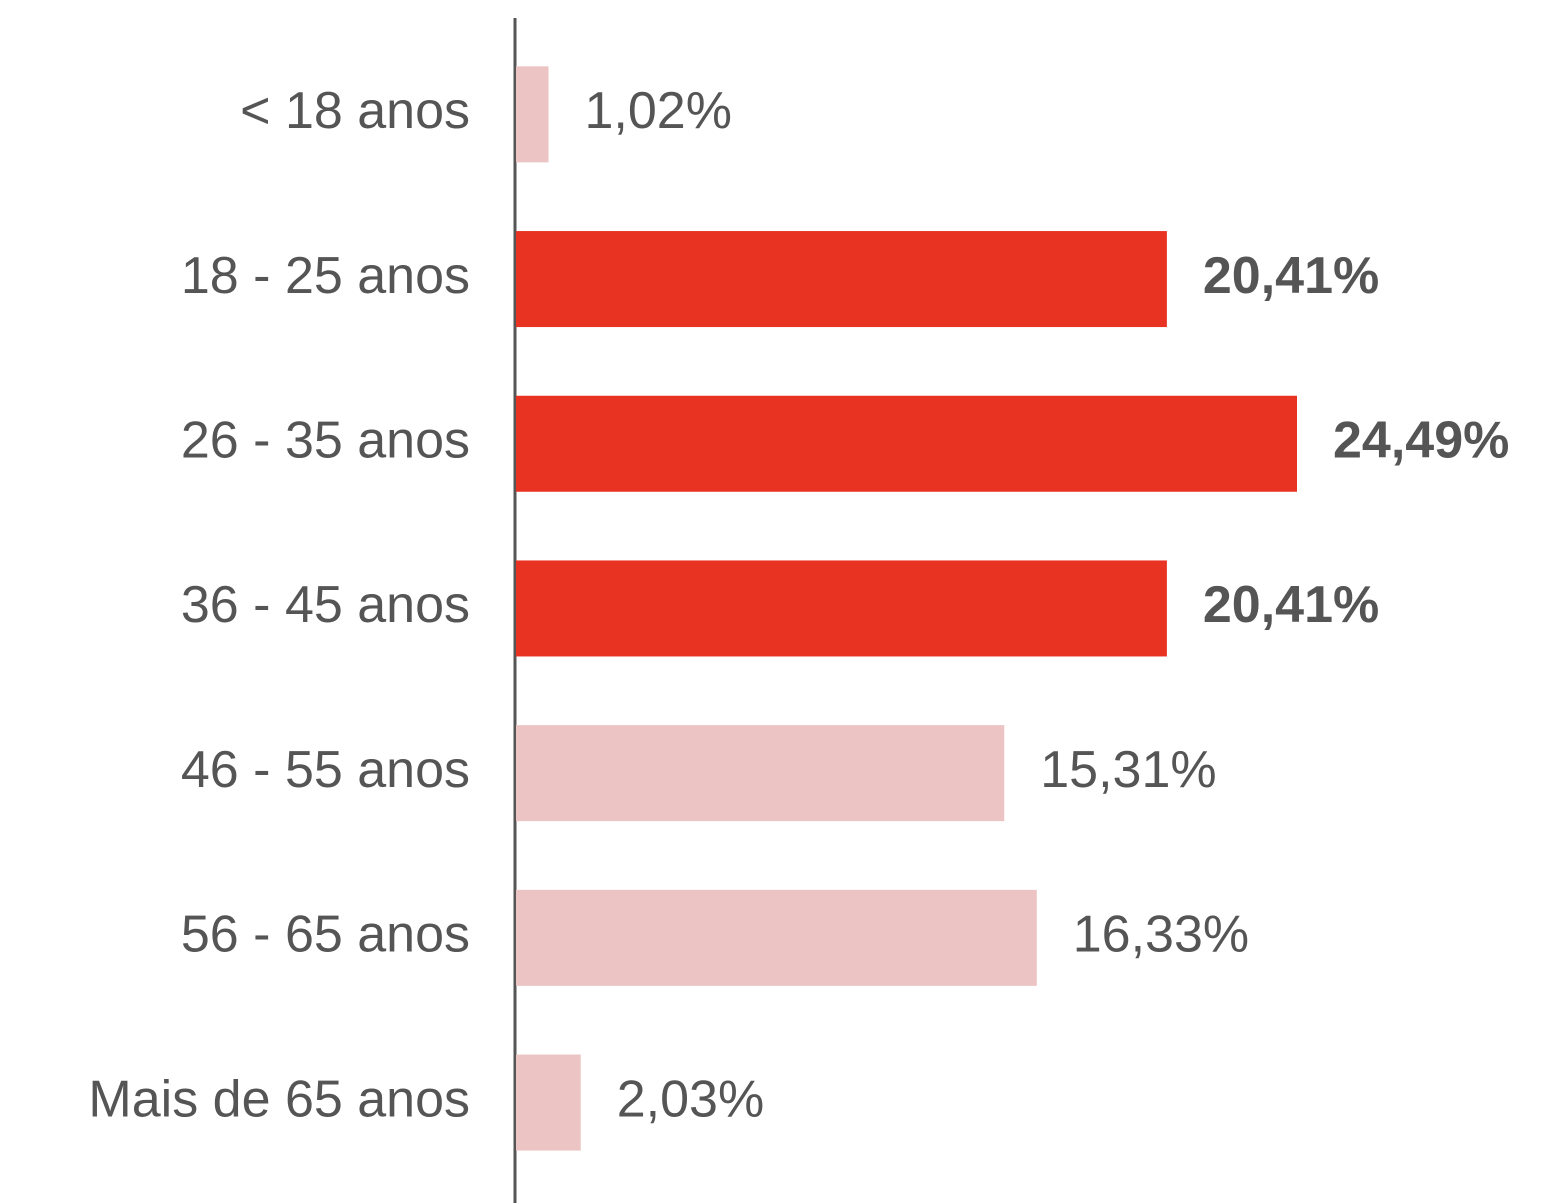 This screenshot has height=1203, width=1547. I want to click on category-label: 46 - 55 anos, so click(325, 770).